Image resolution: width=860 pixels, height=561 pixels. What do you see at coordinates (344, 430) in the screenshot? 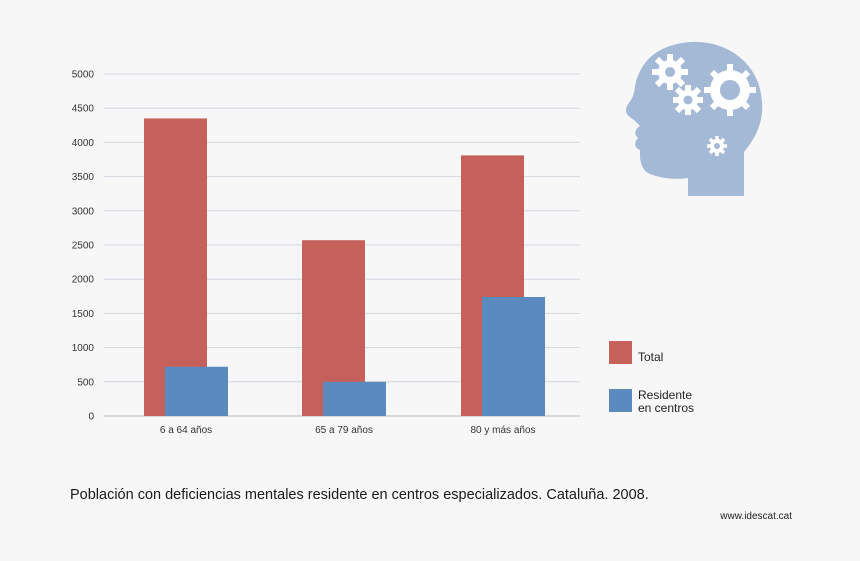
I see `x-category-label: 65 a 79 años` at bounding box center [344, 430].